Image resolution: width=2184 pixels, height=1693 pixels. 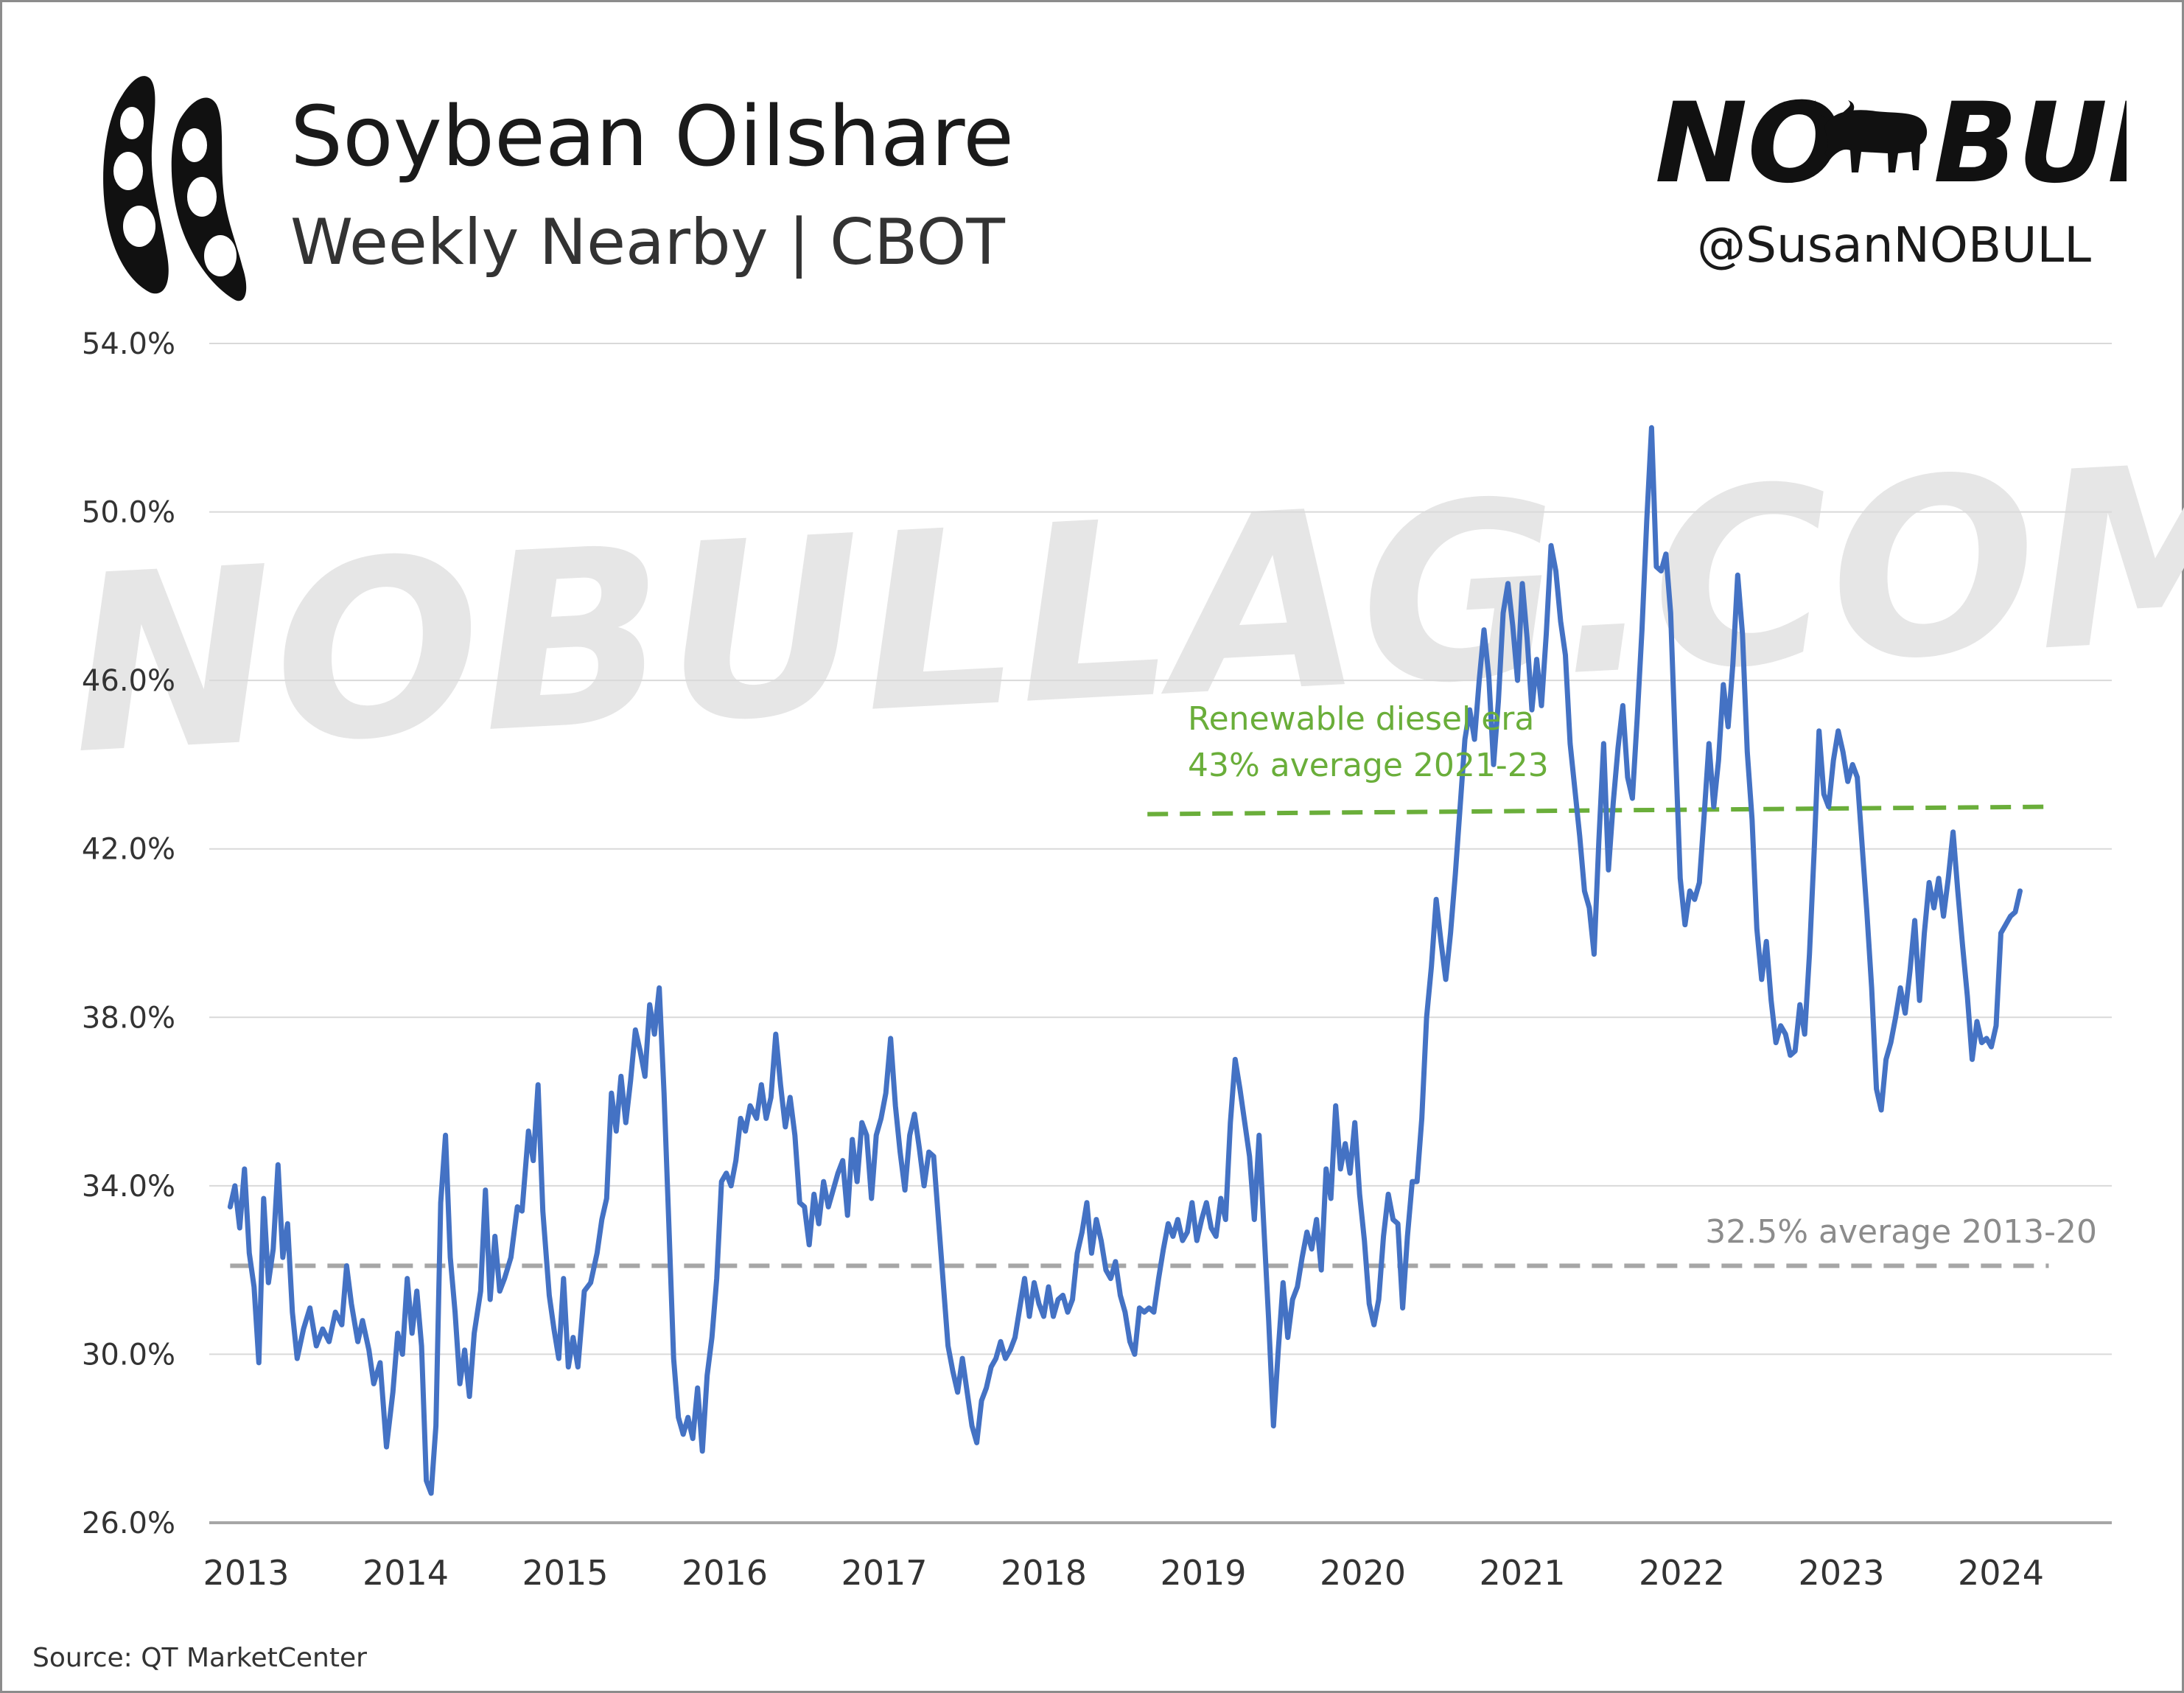 What do you see at coordinates (128, 681) in the screenshot?
I see `y-tick-label: 46.0%` at bounding box center [128, 681].